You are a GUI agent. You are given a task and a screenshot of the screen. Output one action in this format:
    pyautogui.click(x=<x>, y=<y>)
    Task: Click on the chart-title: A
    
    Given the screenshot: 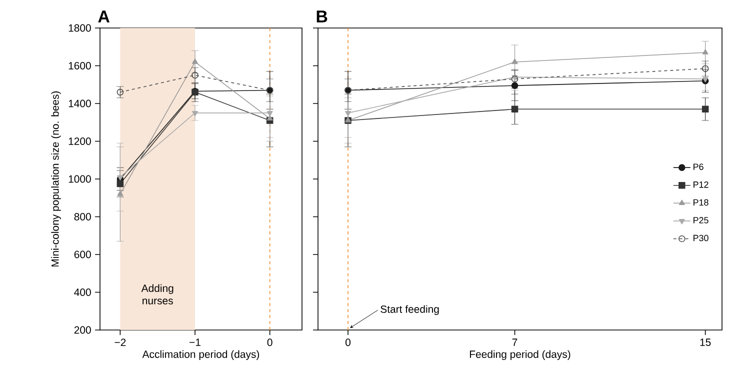 What is the action you would take?
    pyautogui.click(x=104, y=16)
    